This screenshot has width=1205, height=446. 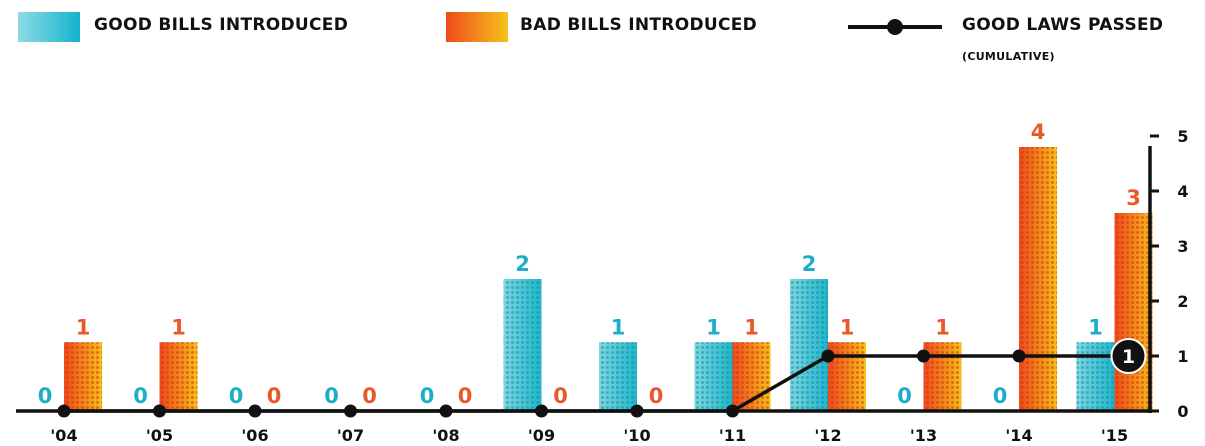 I want to click on x-tick-label: '15, so click(x=1114, y=435).